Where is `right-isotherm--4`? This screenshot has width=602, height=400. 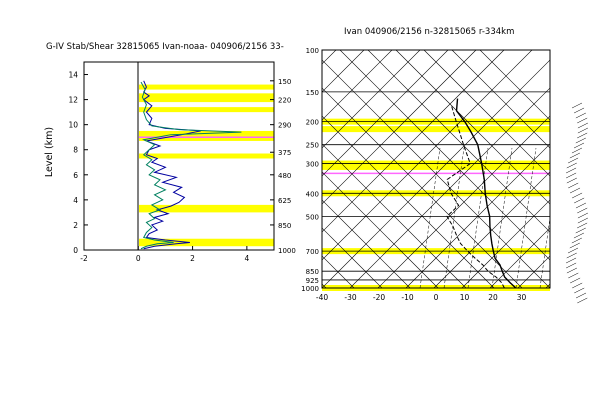 right-isotherm--4 is located at coordinates (385, 113).